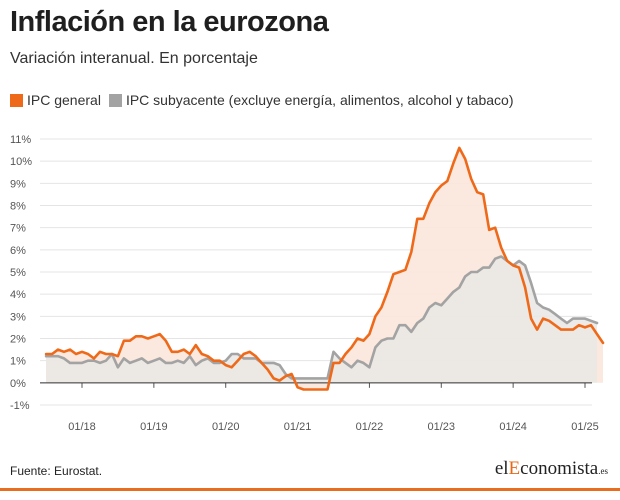 This screenshot has width=620, height=500. Describe the element at coordinates (603, 471) in the screenshot. I see `logo-suffix: .es` at that location.